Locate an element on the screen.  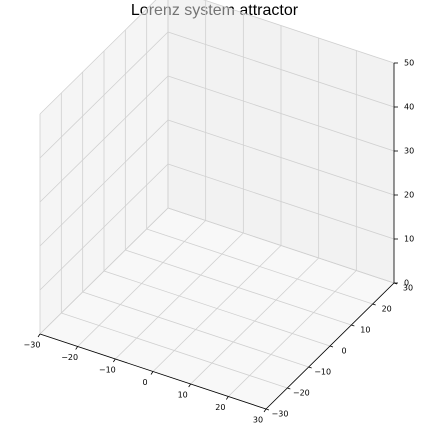
x-tick-label: 20 is located at coordinates (220, 407).